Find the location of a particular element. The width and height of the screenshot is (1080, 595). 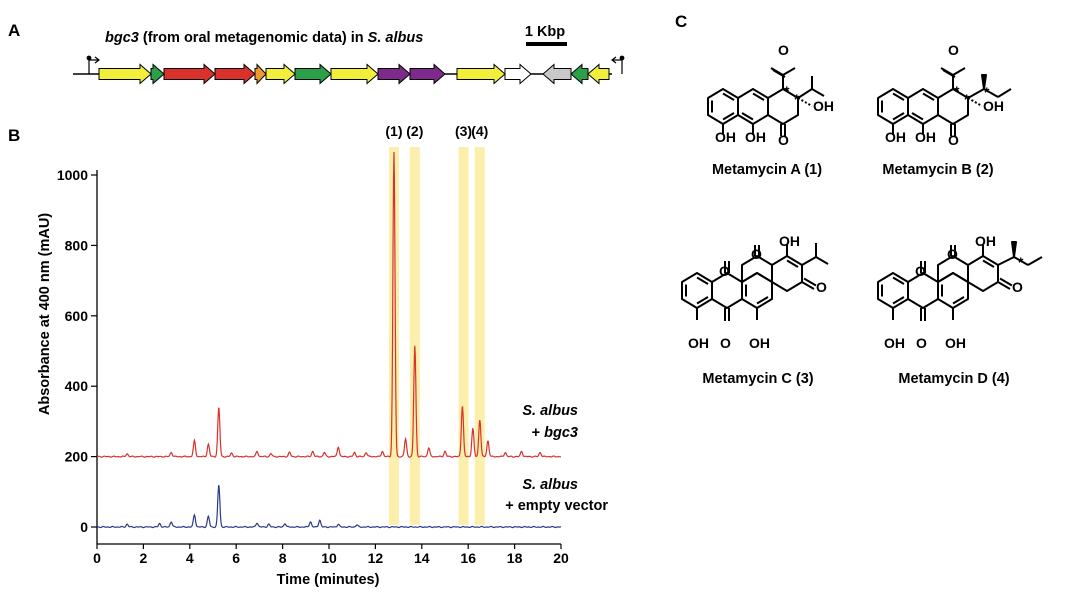

panel-label-a: A is located at coordinates (14, 30).